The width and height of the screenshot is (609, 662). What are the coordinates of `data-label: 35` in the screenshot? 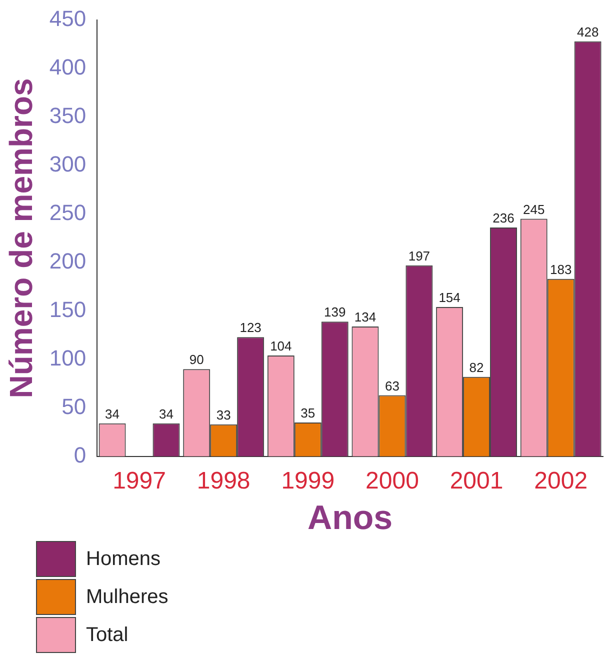 It's located at (308, 413).